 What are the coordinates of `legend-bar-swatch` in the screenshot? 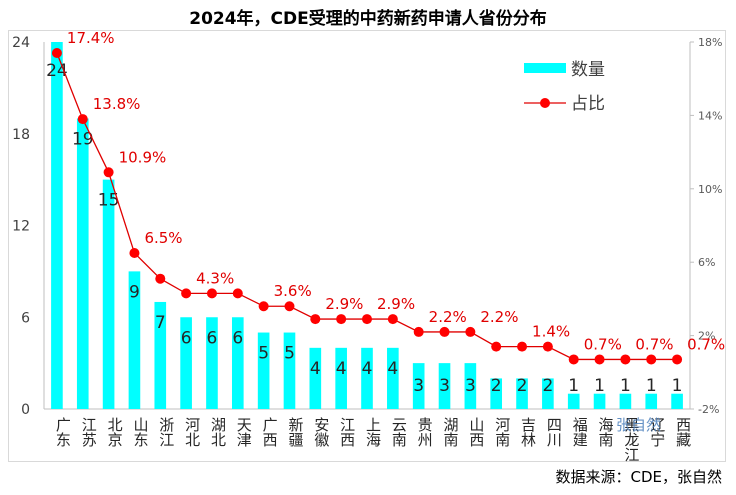 It's located at (545, 68).